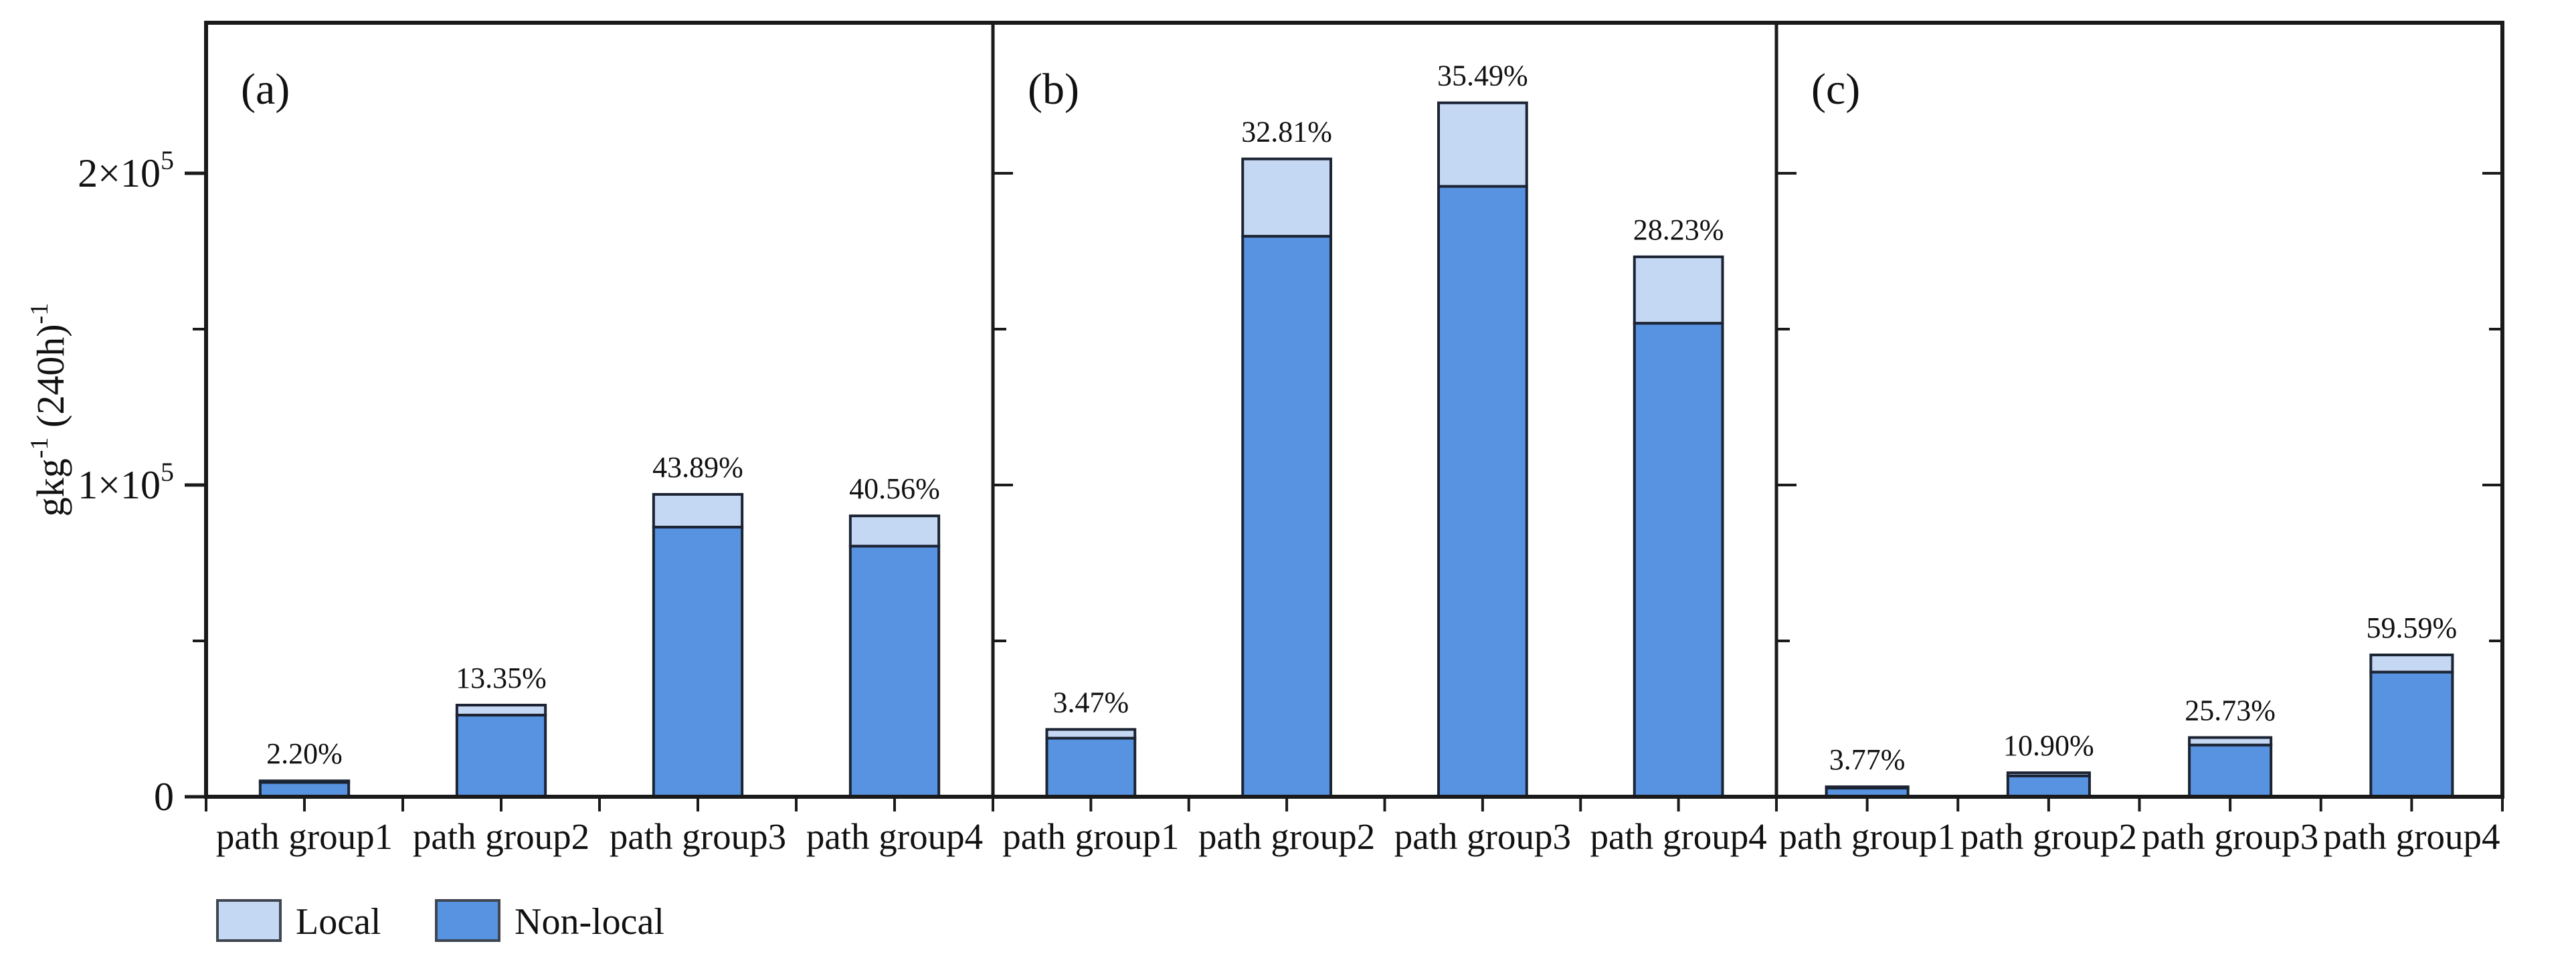  What do you see at coordinates (1836, 89) in the screenshot?
I see `panel-label: (c)` at bounding box center [1836, 89].